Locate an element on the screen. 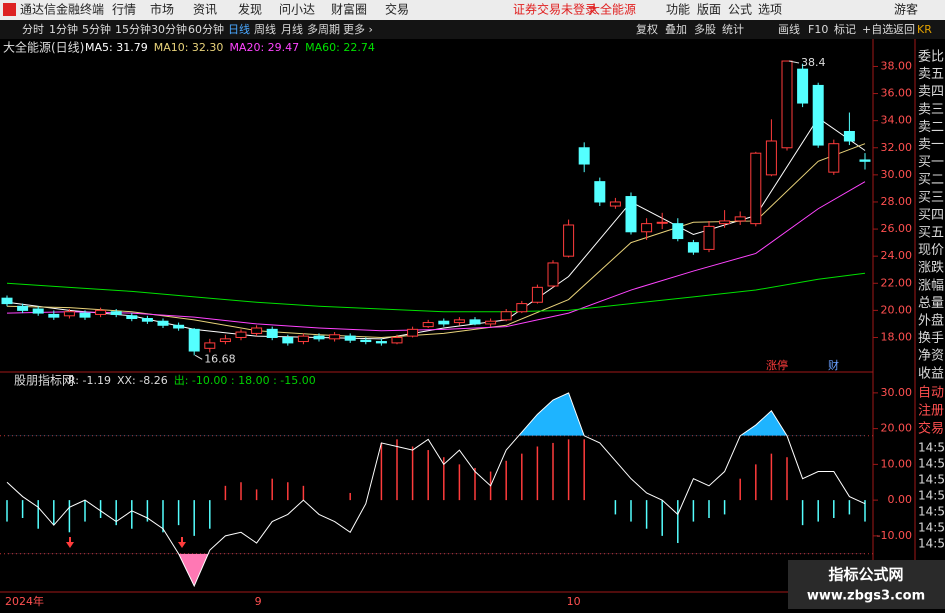 The width and height of the screenshot is (945, 613). quote-label: 涨跌 is located at coordinates (931, 268).